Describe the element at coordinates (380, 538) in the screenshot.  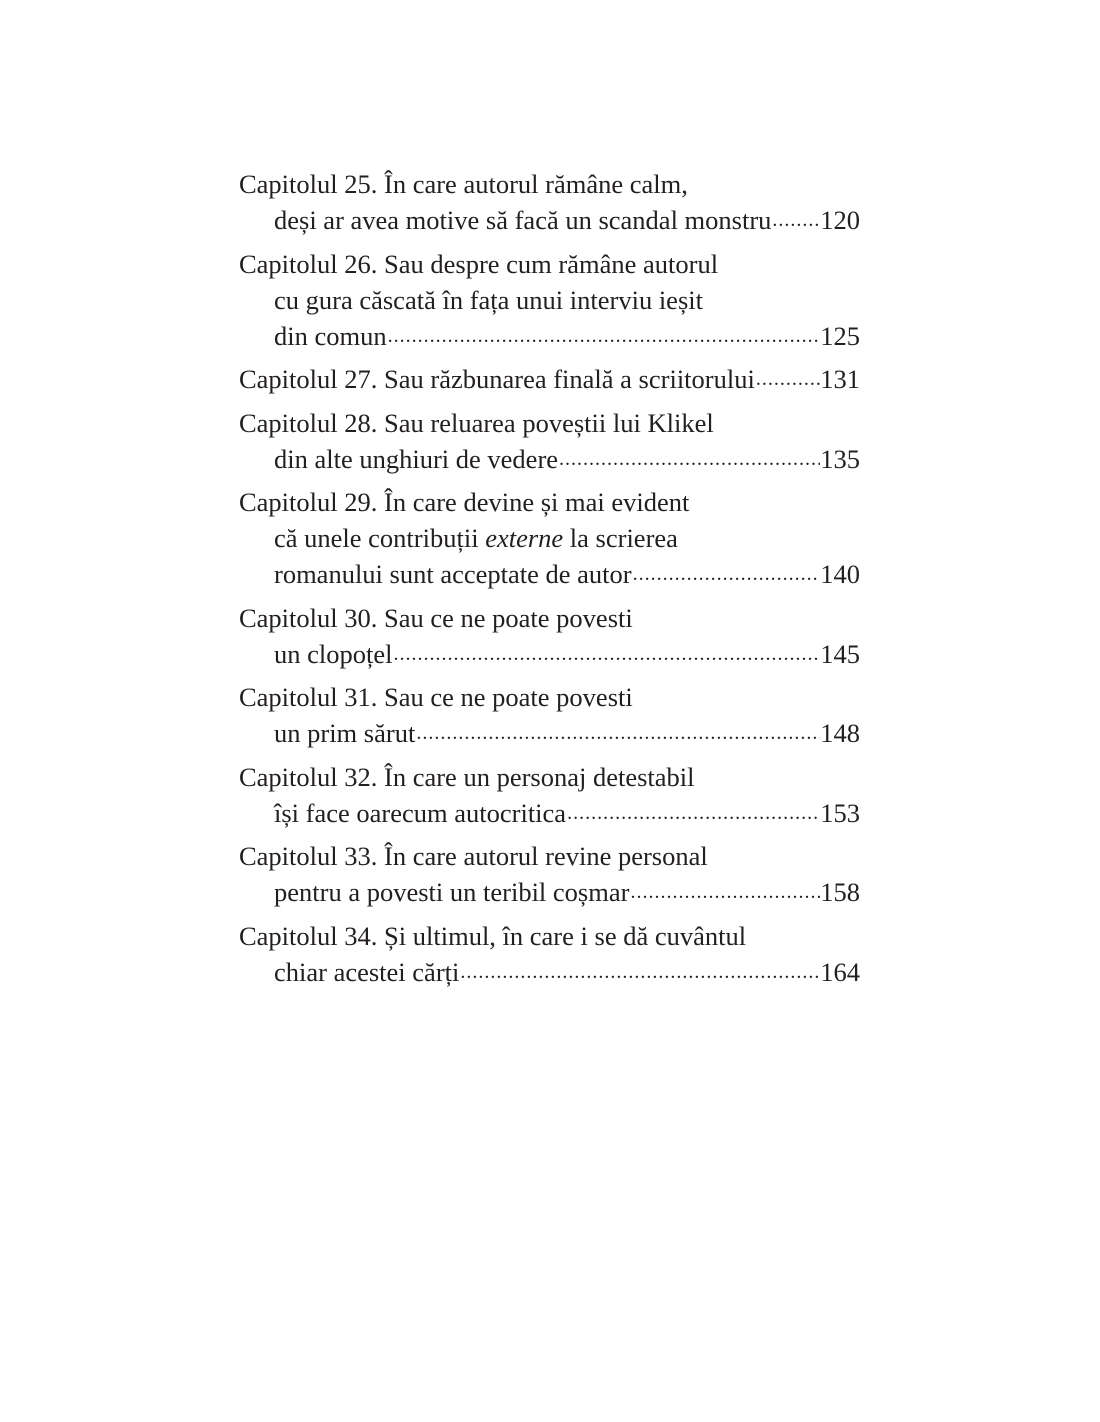
I see `title-segment: că unele contribuții` at that location.